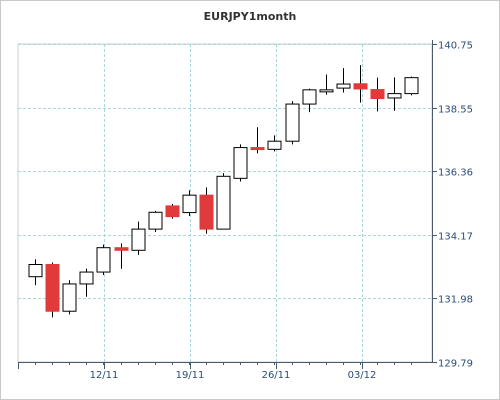 The width and height of the screenshot is (500, 400). What do you see at coordinates (362, 375) in the screenshot?
I see `x-tick-label: 03/12` at bounding box center [362, 375].